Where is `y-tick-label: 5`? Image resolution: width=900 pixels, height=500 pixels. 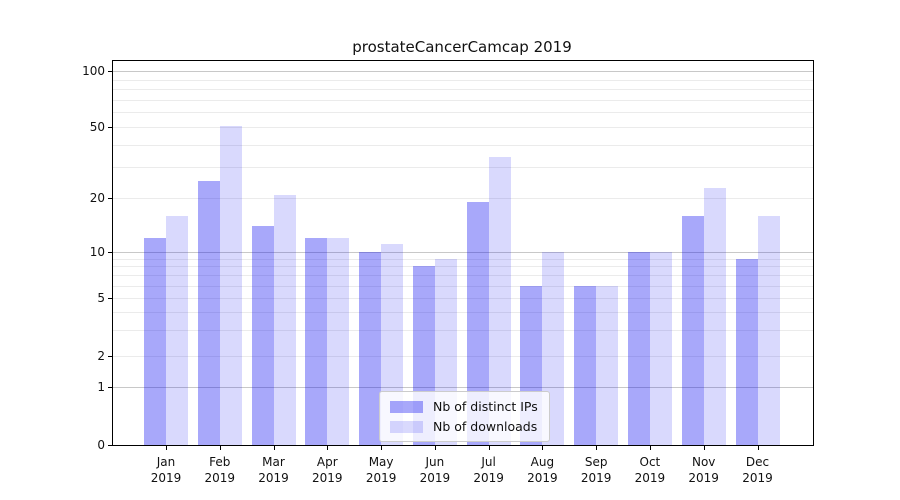
y-tick-label: 5 is located at coordinates (101, 297).